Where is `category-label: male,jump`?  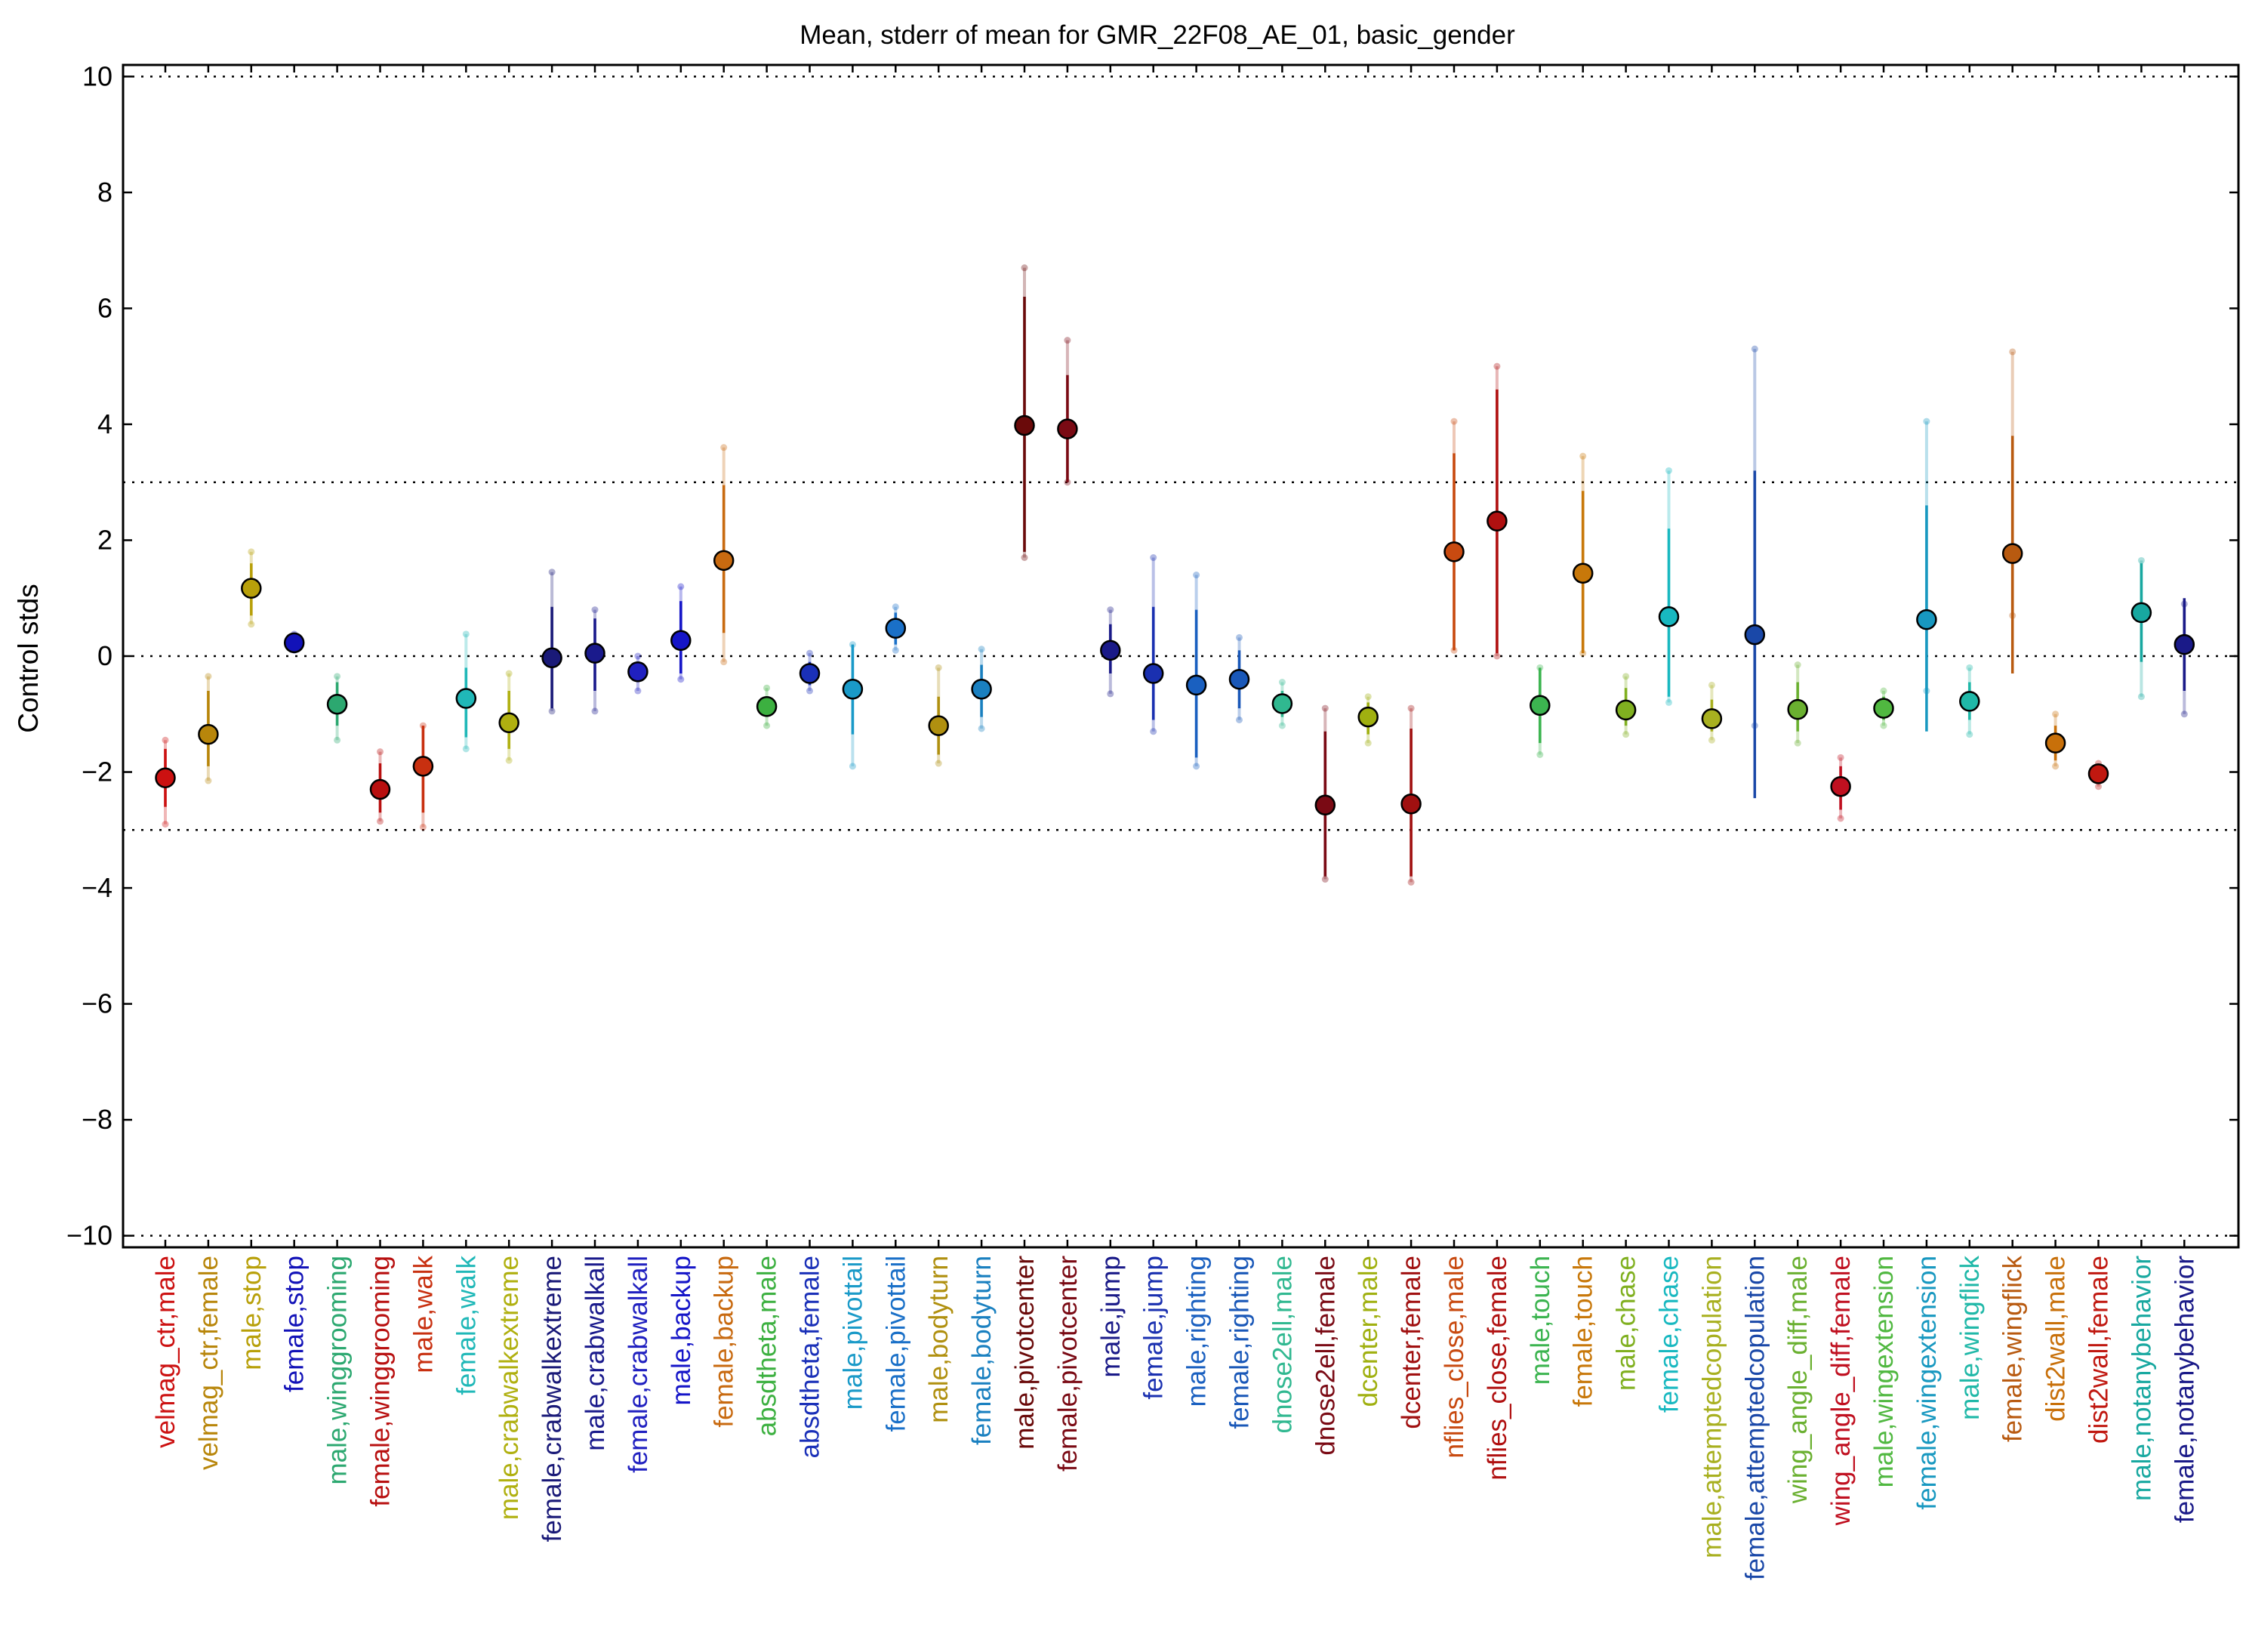 category-label: male,jump is located at coordinates (1111, 1317).